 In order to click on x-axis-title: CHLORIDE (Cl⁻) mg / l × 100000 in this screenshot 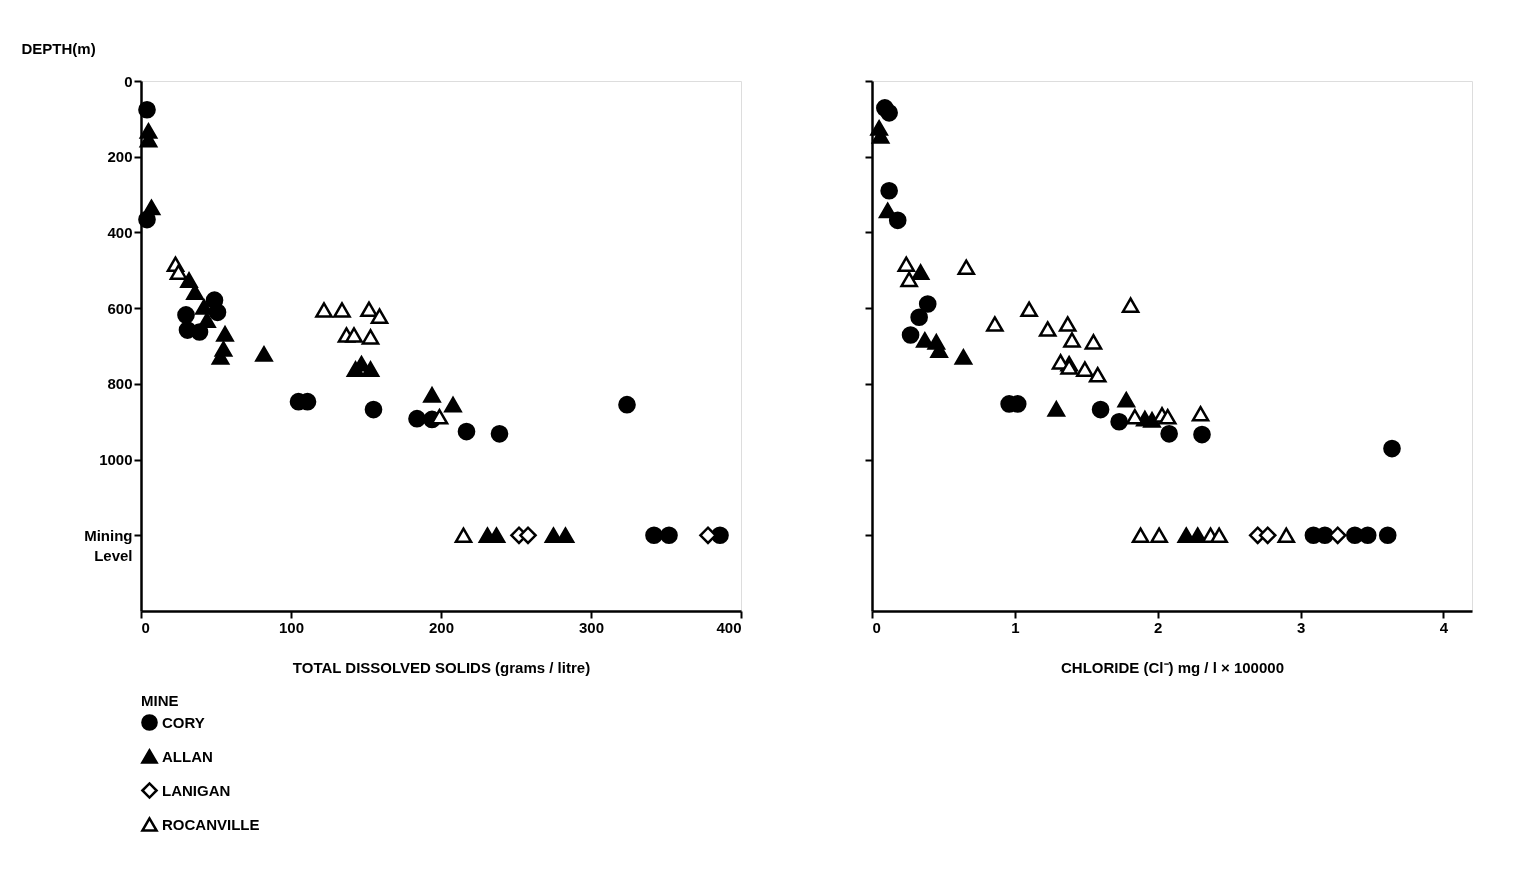, I will do `click(1172, 667)`.